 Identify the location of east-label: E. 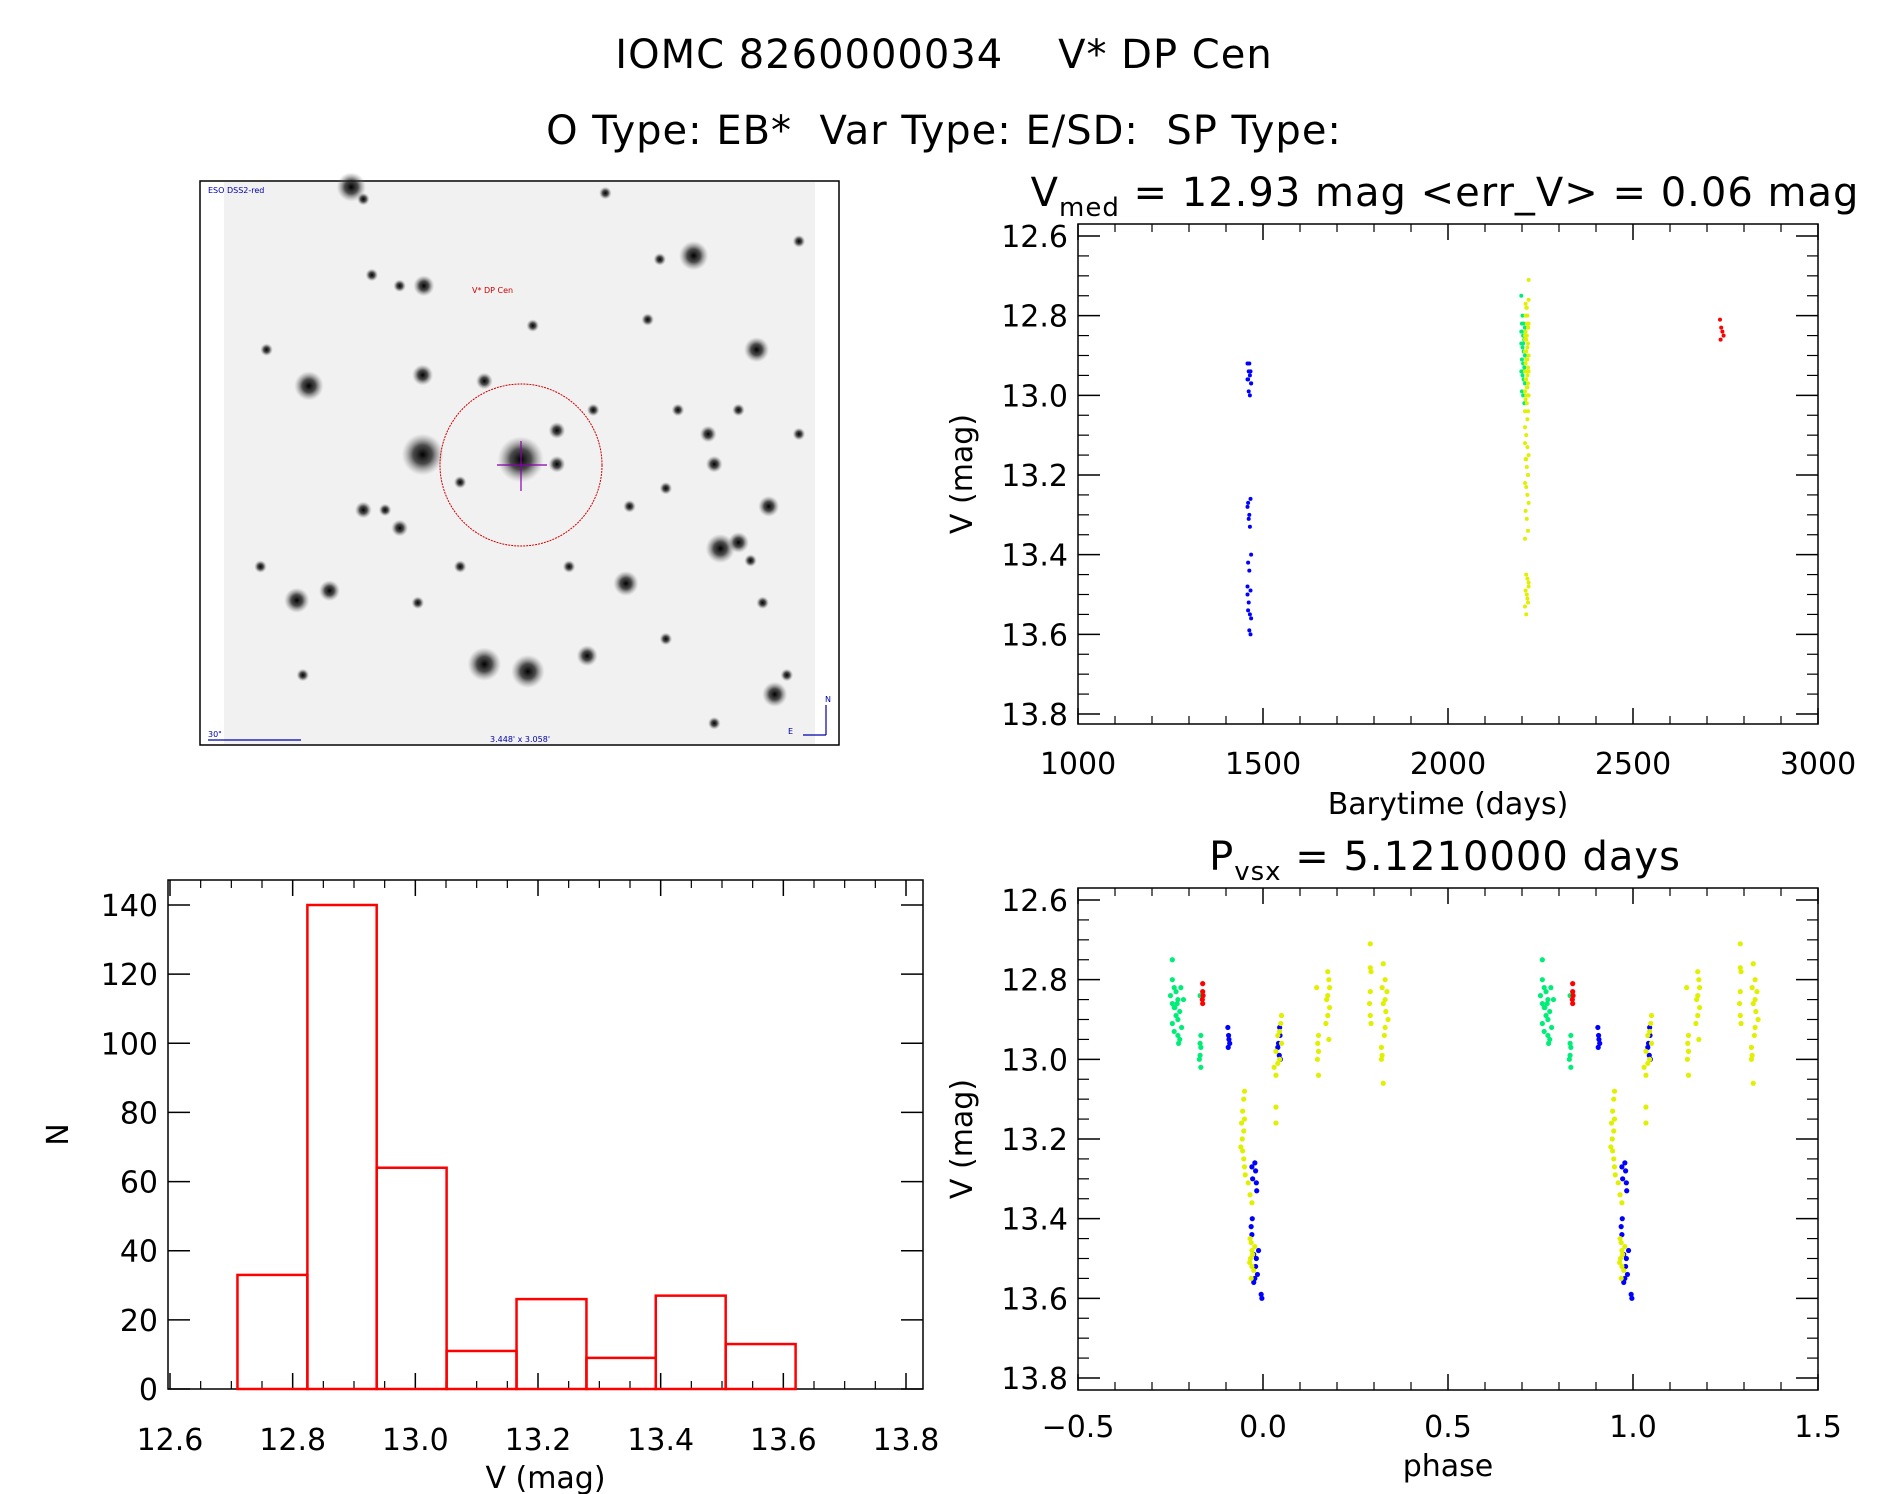
(790, 731).